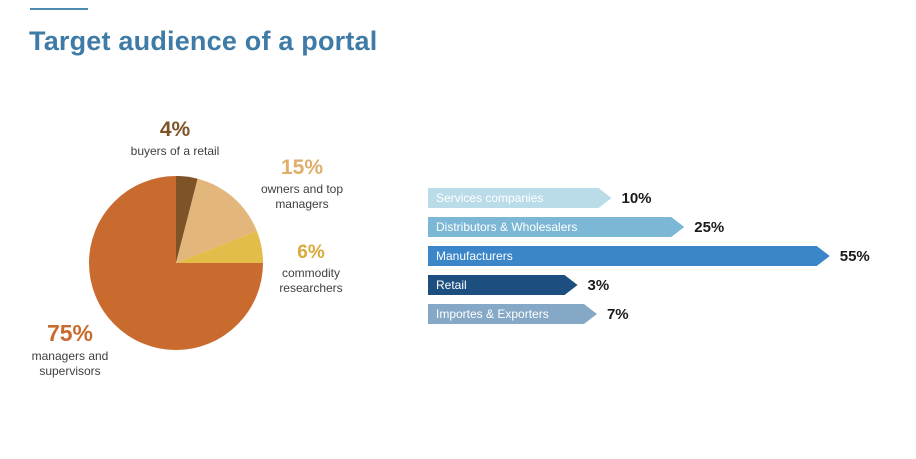  I want to click on bar-row-distributors-wholesalers: Distributors & Wholesalers 25%, so click(663, 227).